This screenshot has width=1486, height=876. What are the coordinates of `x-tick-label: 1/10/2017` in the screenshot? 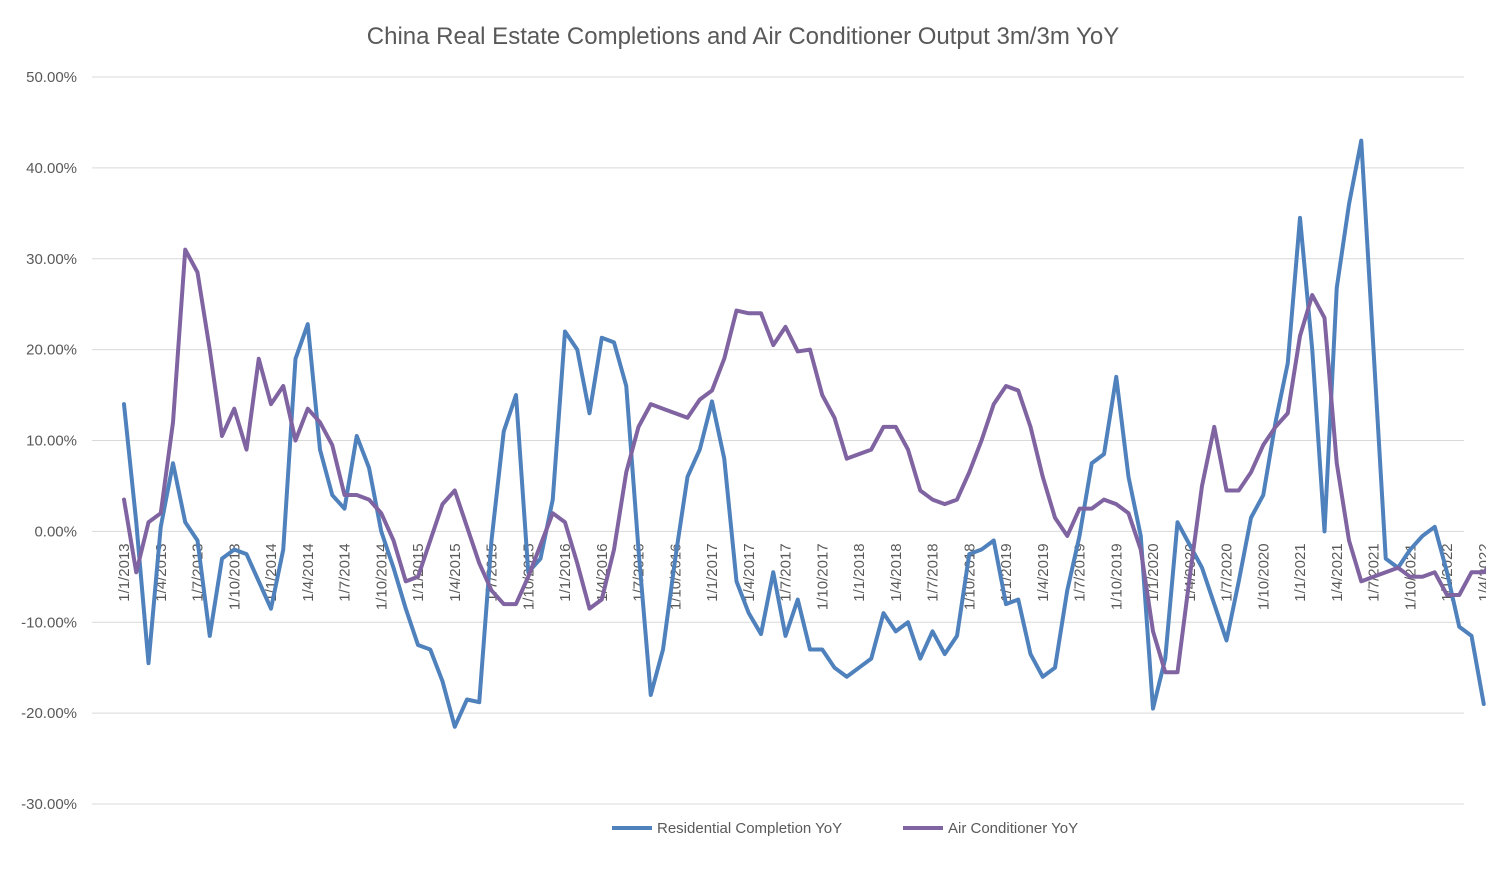 It's located at (822, 576).